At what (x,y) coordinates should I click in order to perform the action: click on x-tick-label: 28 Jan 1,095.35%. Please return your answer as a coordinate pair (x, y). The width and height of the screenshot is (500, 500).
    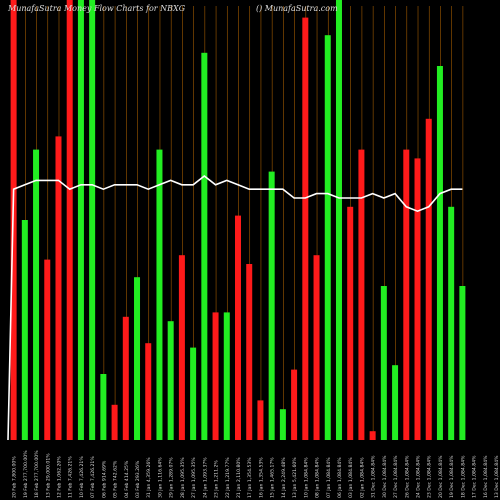
    Looking at the image, I should click on (183, 477).